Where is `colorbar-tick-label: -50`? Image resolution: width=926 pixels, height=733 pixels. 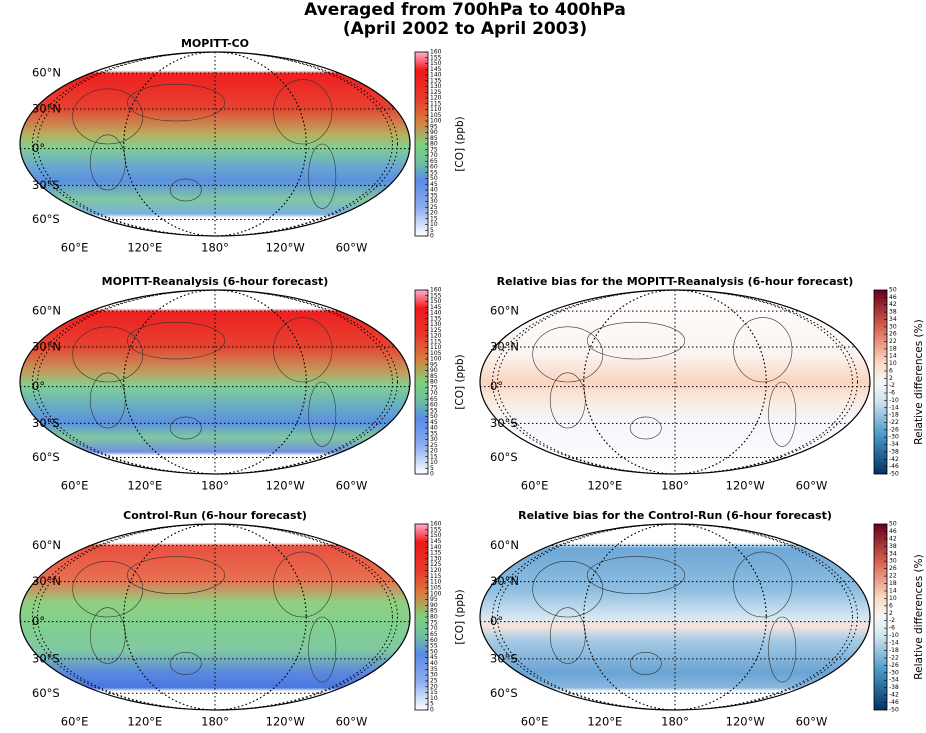 colorbar-tick-label: -50 is located at coordinates (894, 710).